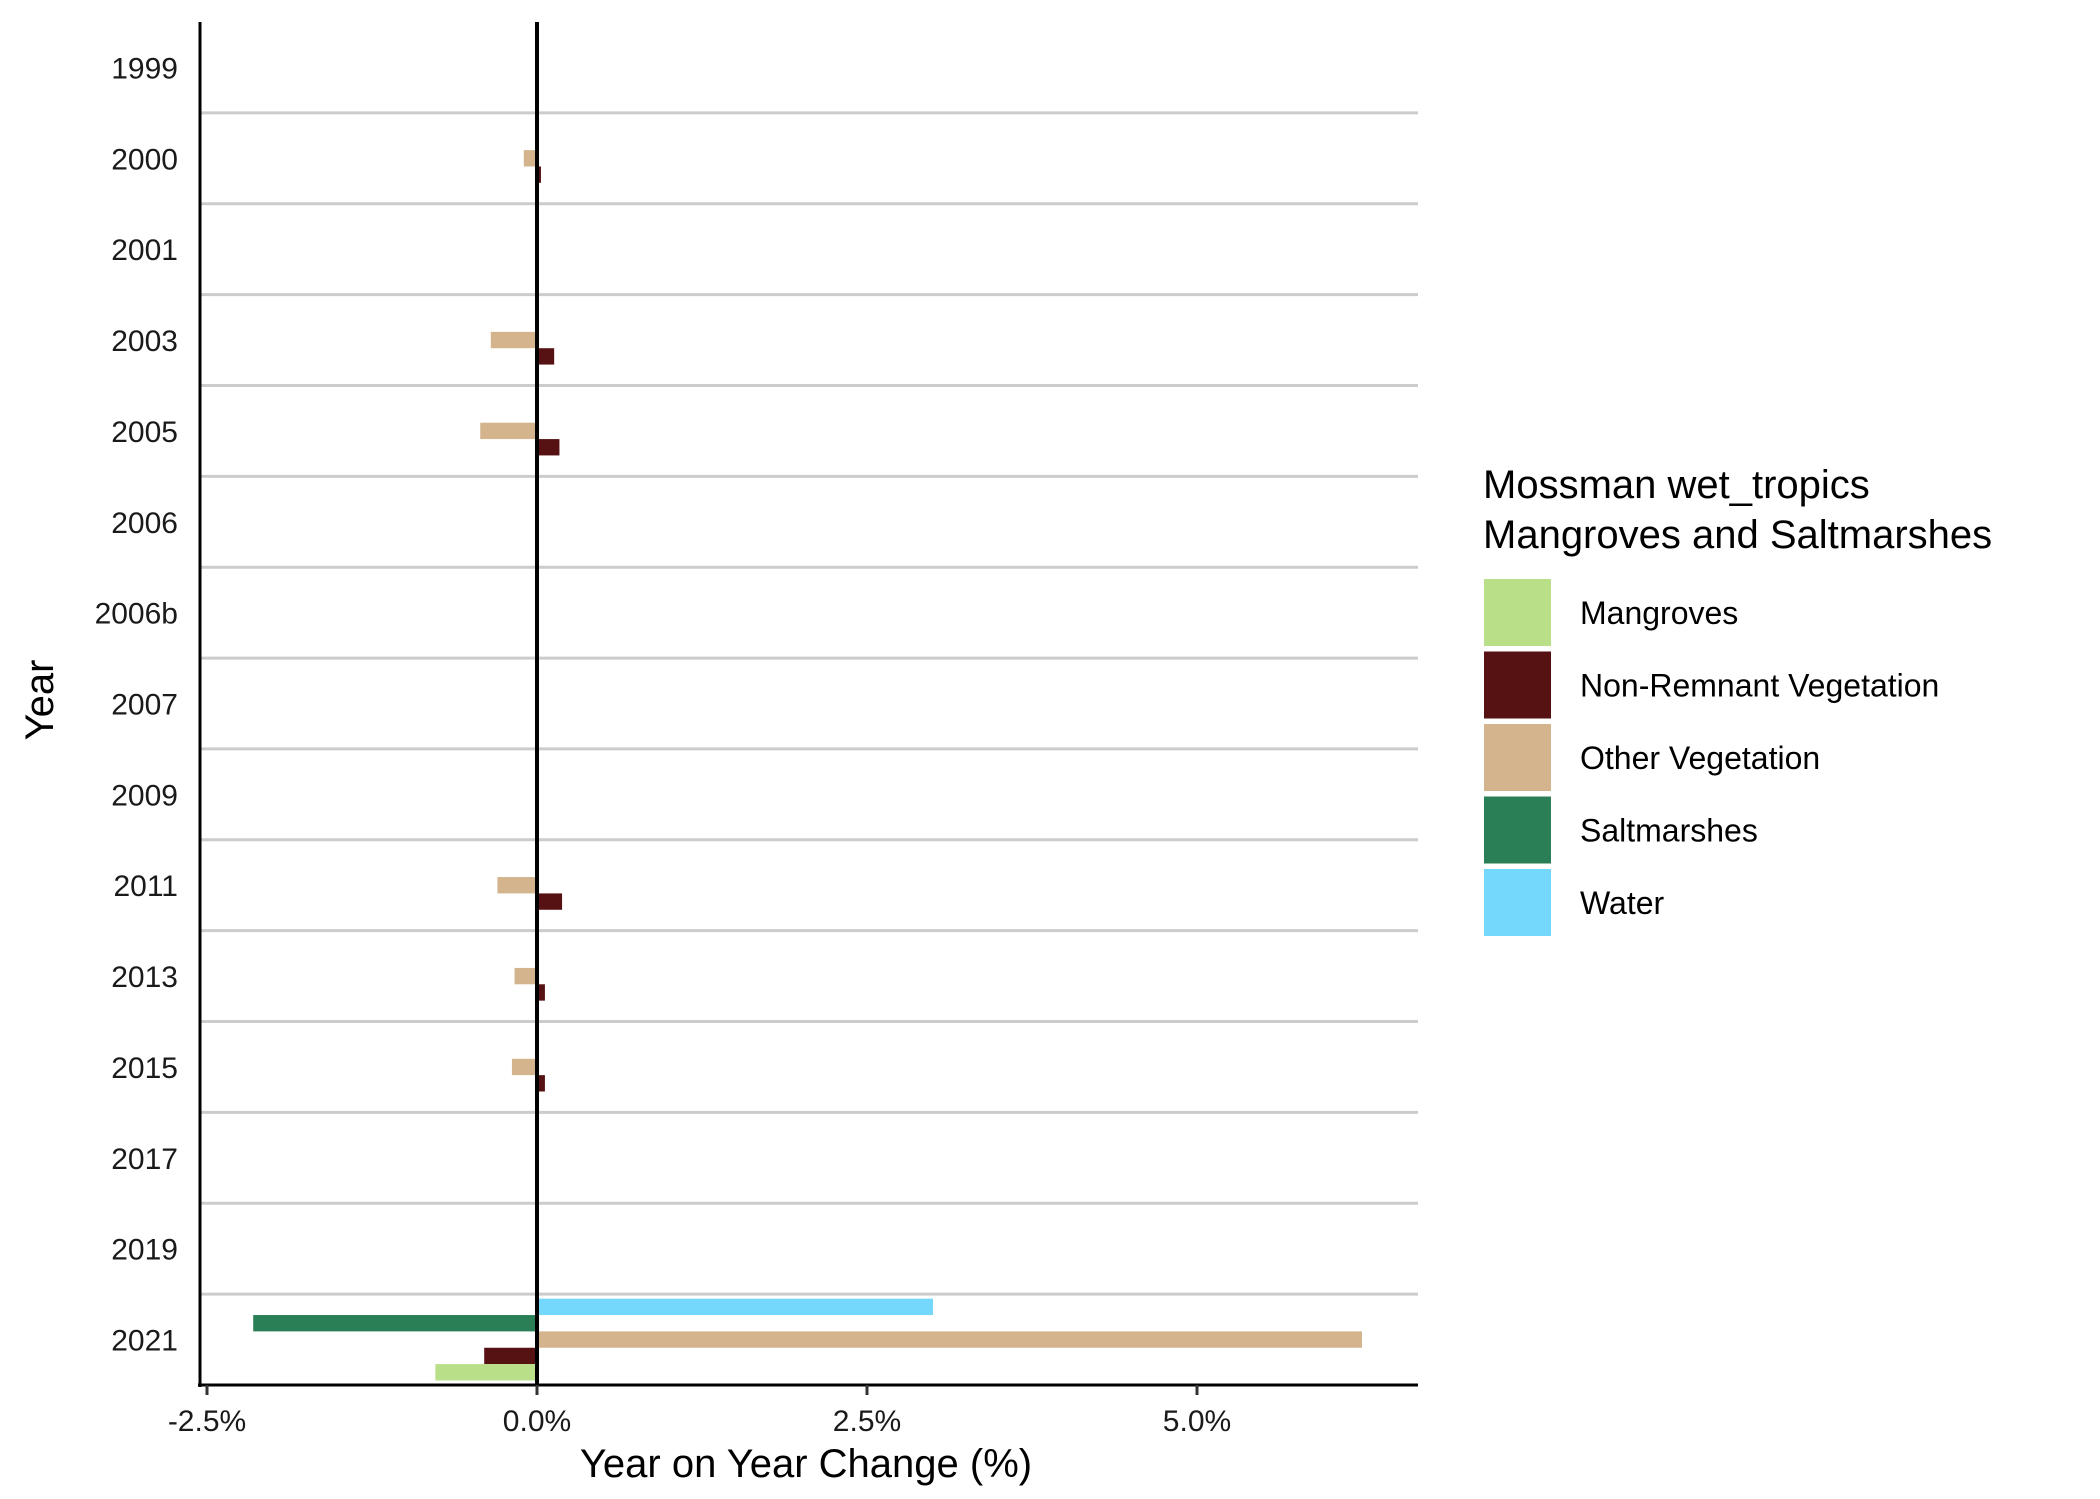 The height and width of the screenshot is (1499, 2100). Describe the element at coordinates (144, 795) in the screenshot. I see `y-tick-label: 2009` at that location.